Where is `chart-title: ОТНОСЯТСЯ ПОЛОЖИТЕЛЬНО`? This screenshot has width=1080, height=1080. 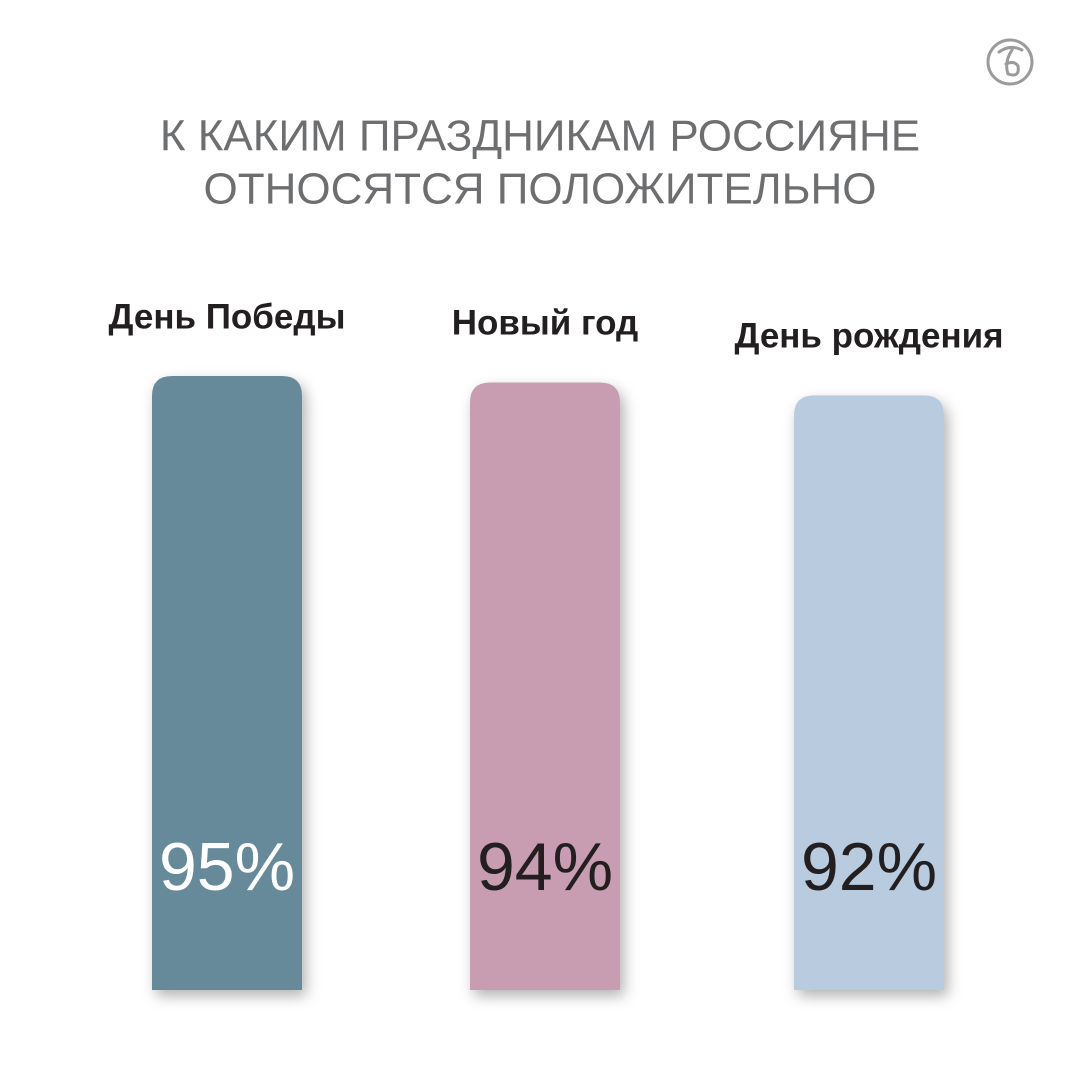
chart-title: ОТНОСЯТСЯ ПОЛОЖИТЕЛЬНО is located at coordinates (539, 189).